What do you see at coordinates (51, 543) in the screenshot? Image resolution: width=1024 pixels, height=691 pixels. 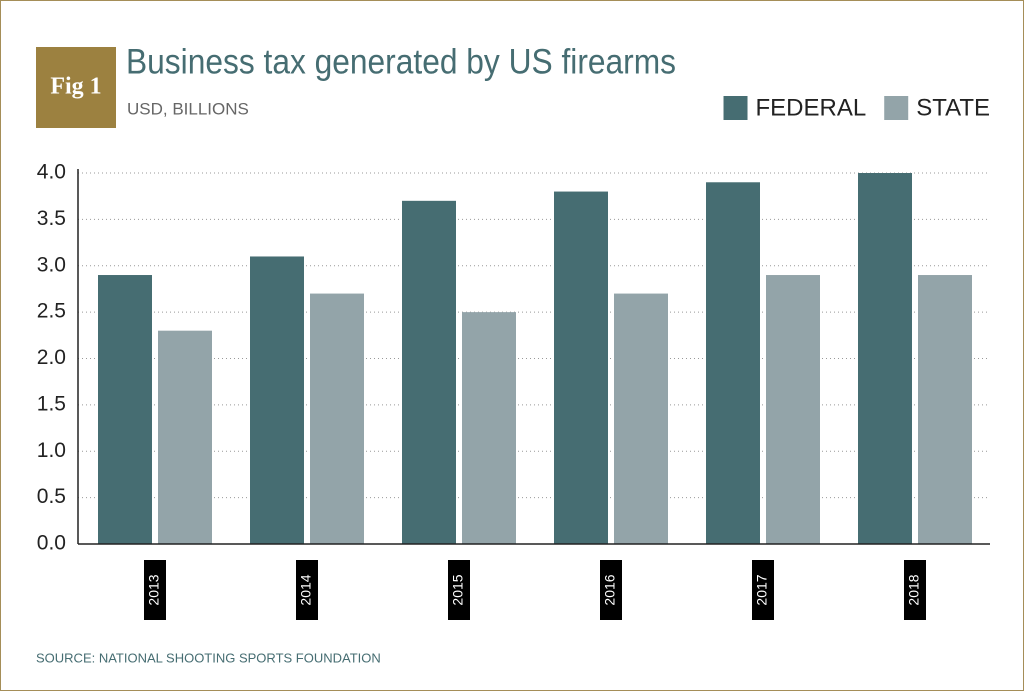 I see `y-tick-label: 0.0` at bounding box center [51, 543].